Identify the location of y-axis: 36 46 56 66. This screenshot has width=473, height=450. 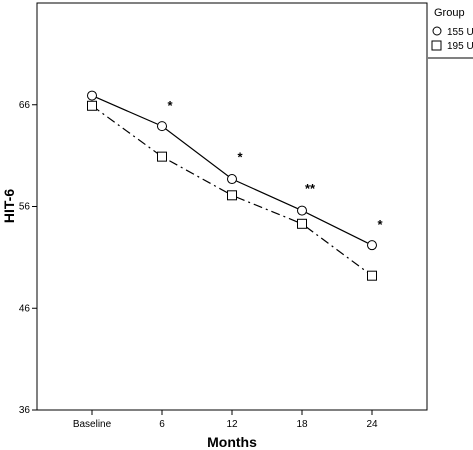
(28, 258).